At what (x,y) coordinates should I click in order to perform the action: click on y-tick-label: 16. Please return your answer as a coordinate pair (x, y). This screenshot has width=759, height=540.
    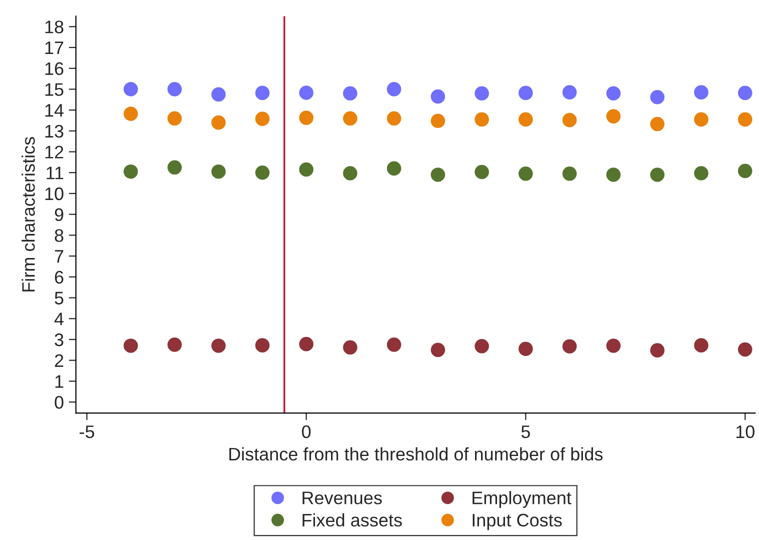
    Looking at the image, I should click on (54, 69).